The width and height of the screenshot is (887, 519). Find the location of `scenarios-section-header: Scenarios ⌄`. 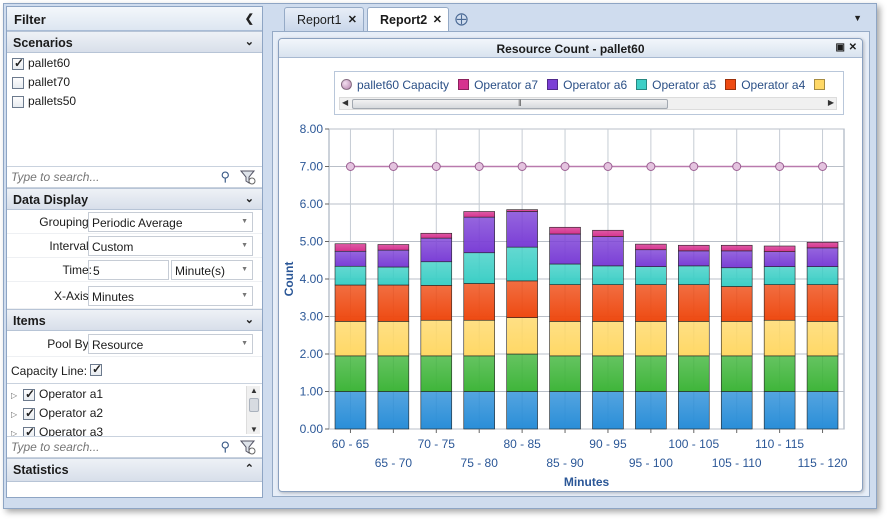

scenarios-section-header: Scenarios ⌄ is located at coordinates (134, 42).